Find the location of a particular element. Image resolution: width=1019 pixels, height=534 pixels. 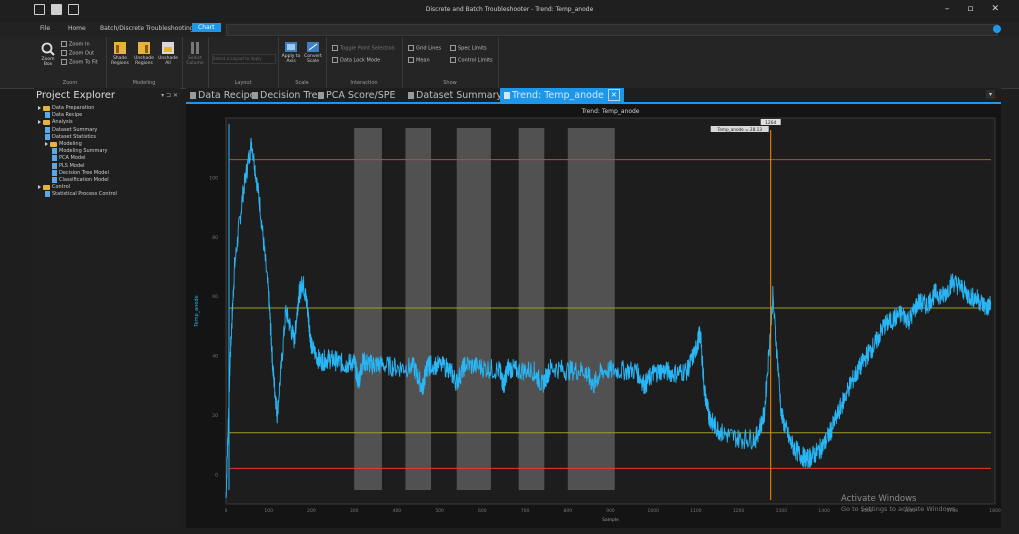

tree-item: Analysis is located at coordinates (55, 122).